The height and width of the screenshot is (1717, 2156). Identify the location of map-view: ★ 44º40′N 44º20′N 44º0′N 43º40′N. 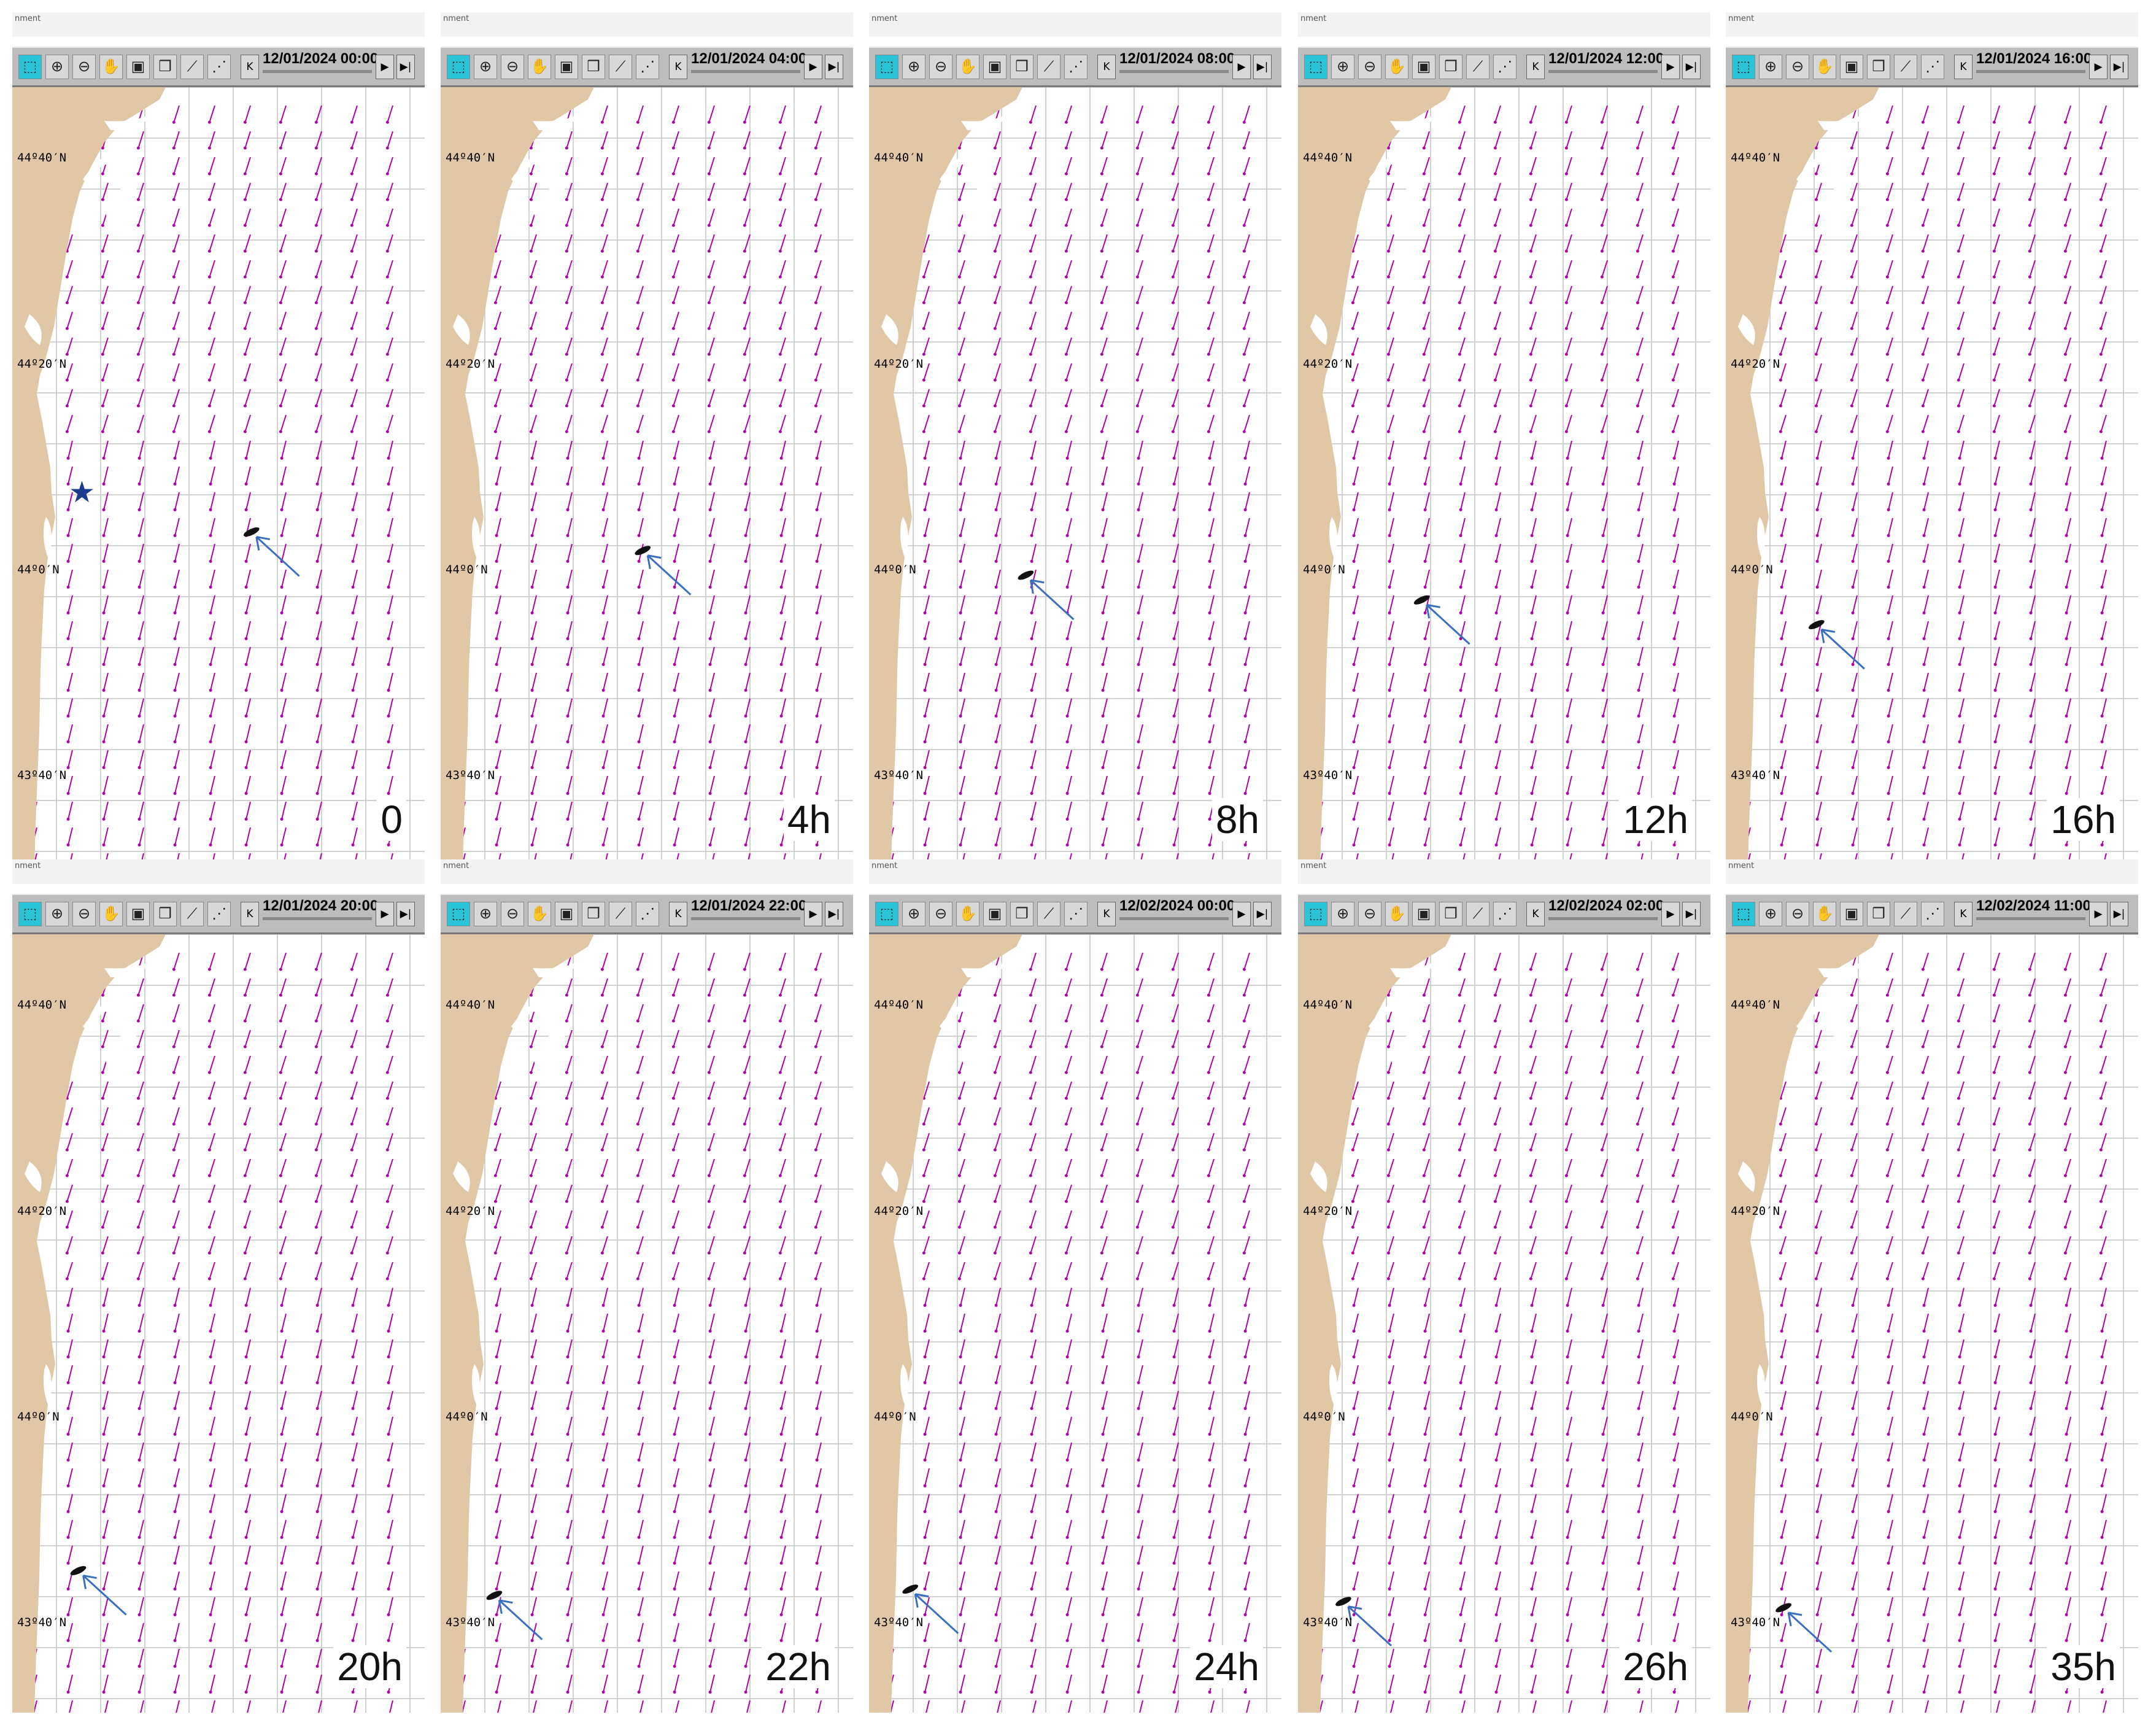
(218, 477).